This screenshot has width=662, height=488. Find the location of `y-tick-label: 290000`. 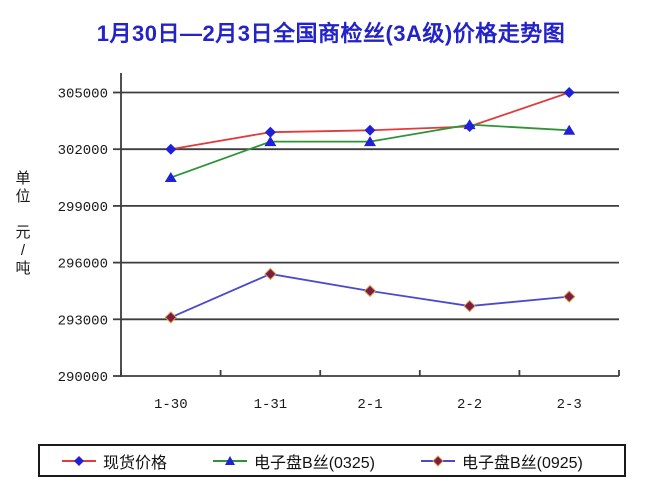

y-tick-label: 290000 is located at coordinates (83, 378).